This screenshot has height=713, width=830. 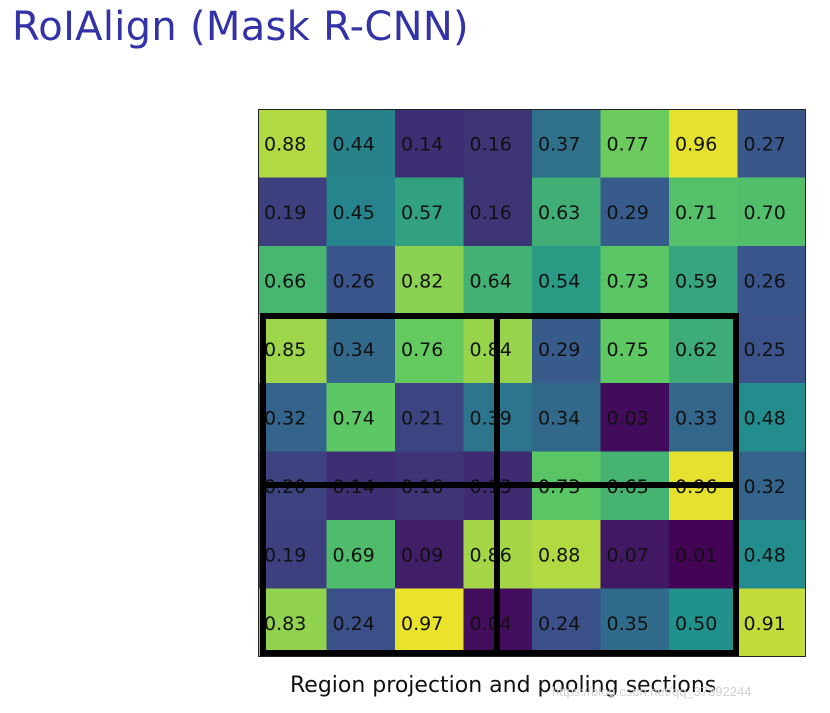 I want to click on grid-cell-value: 0.54, so click(x=559, y=281).